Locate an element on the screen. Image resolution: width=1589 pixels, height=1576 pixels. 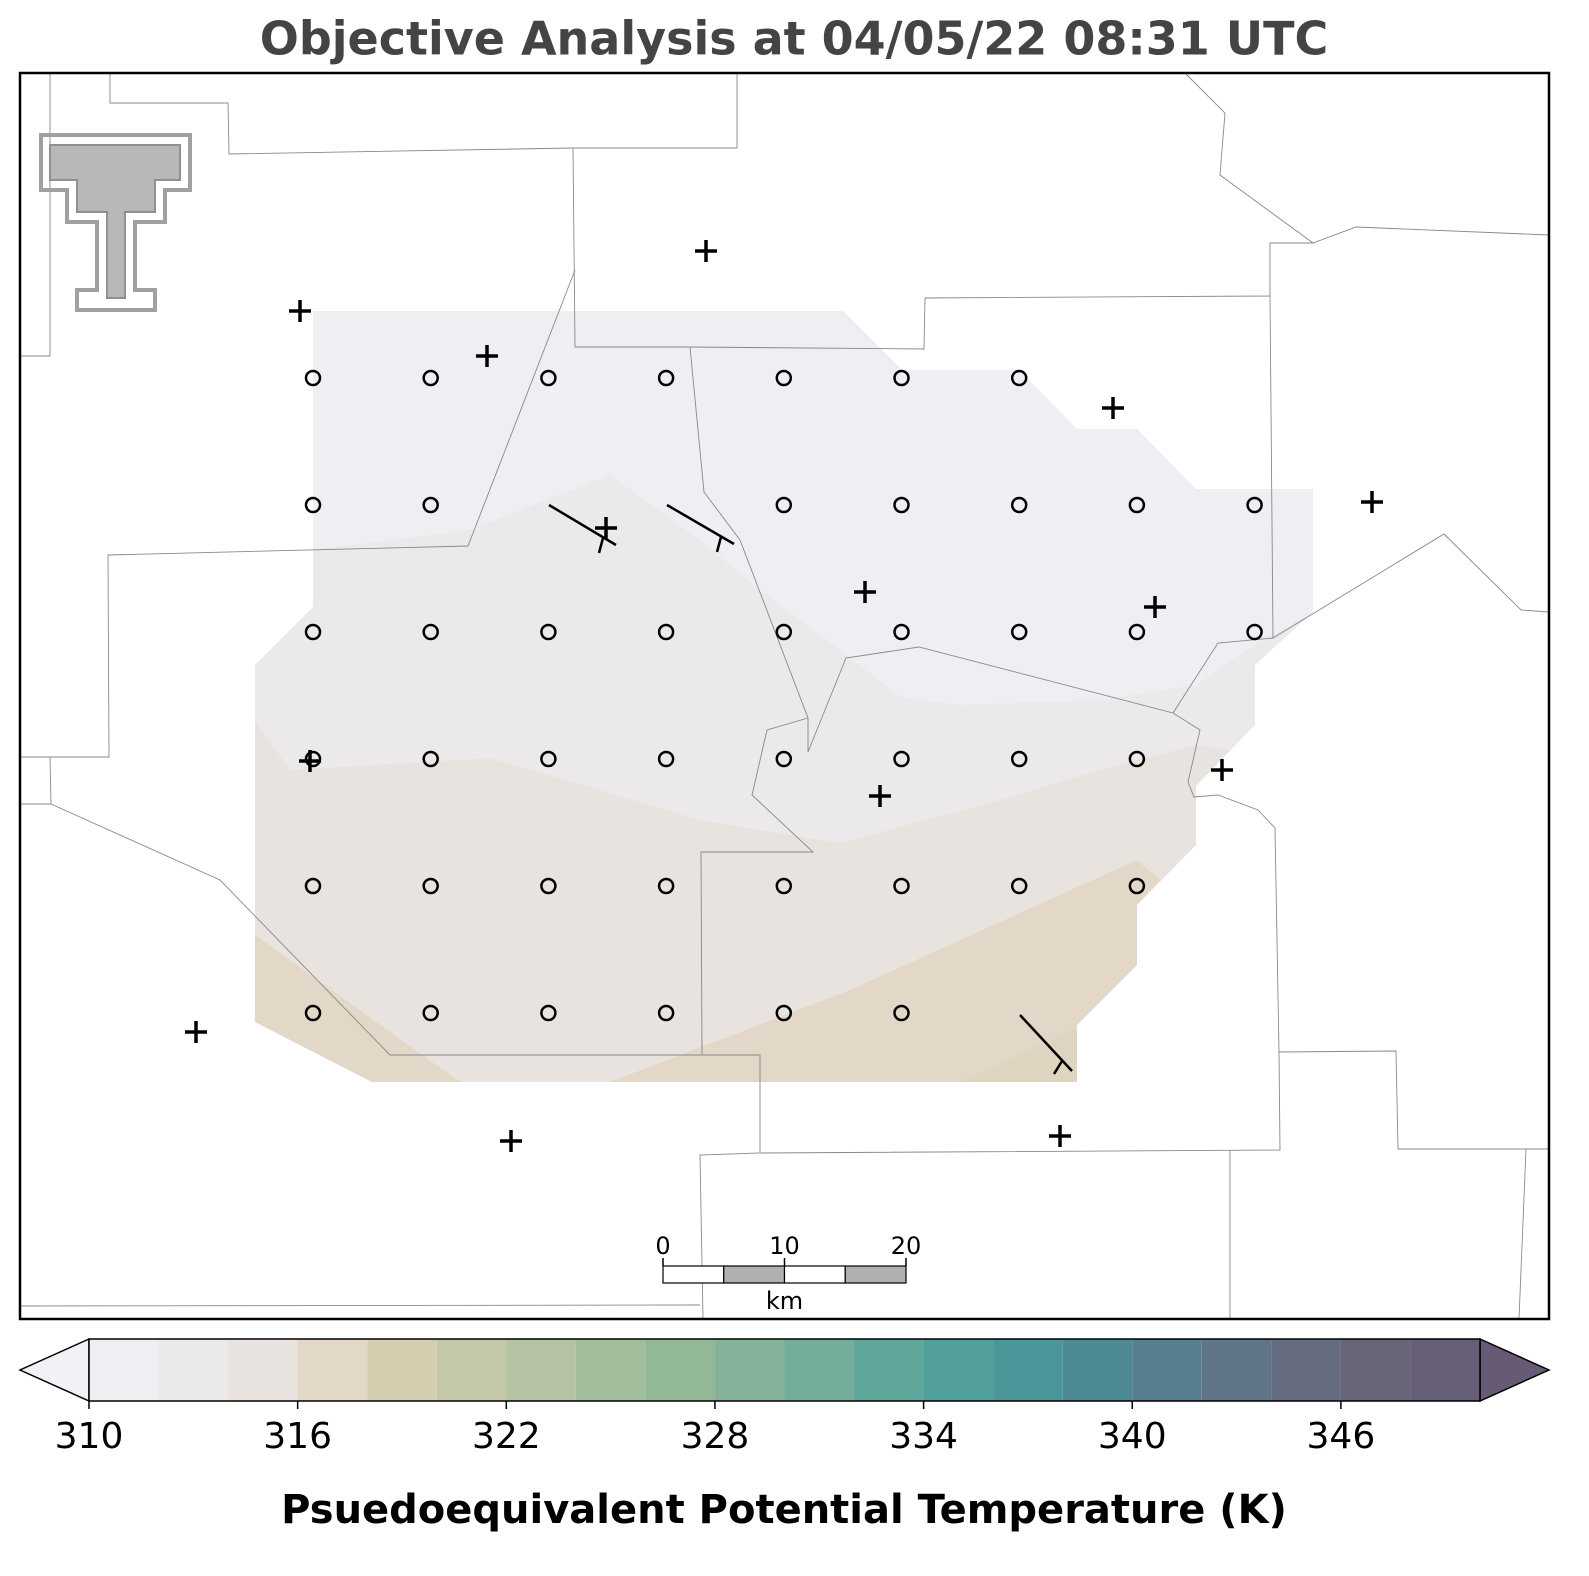
colorbar-under is located at coordinates (54, 1370).